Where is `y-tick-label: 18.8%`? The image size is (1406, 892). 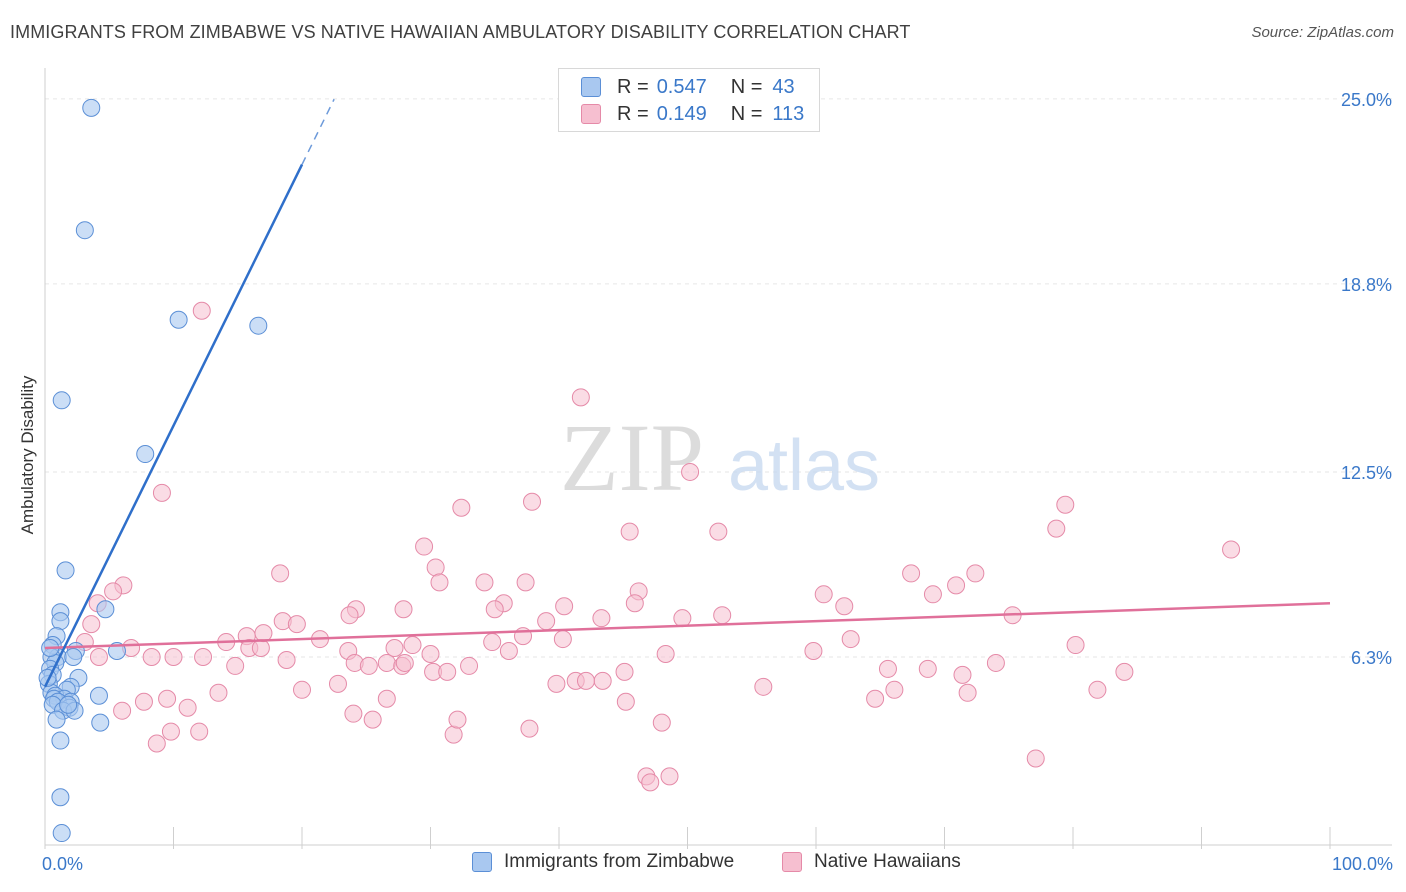
y-tick-label: 18.8% is located at coordinates (1366, 285).